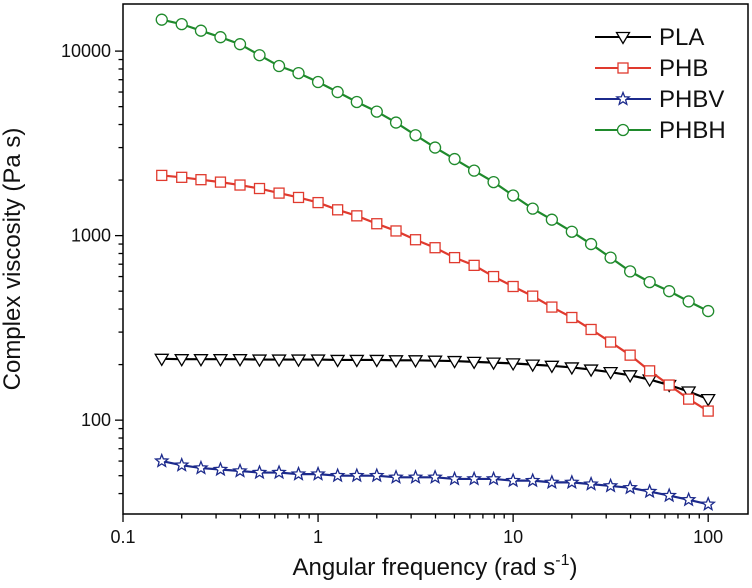  What do you see at coordinates (683, 68) in the screenshot?
I see `legend-label-phb: PHB` at bounding box center [683, 68].